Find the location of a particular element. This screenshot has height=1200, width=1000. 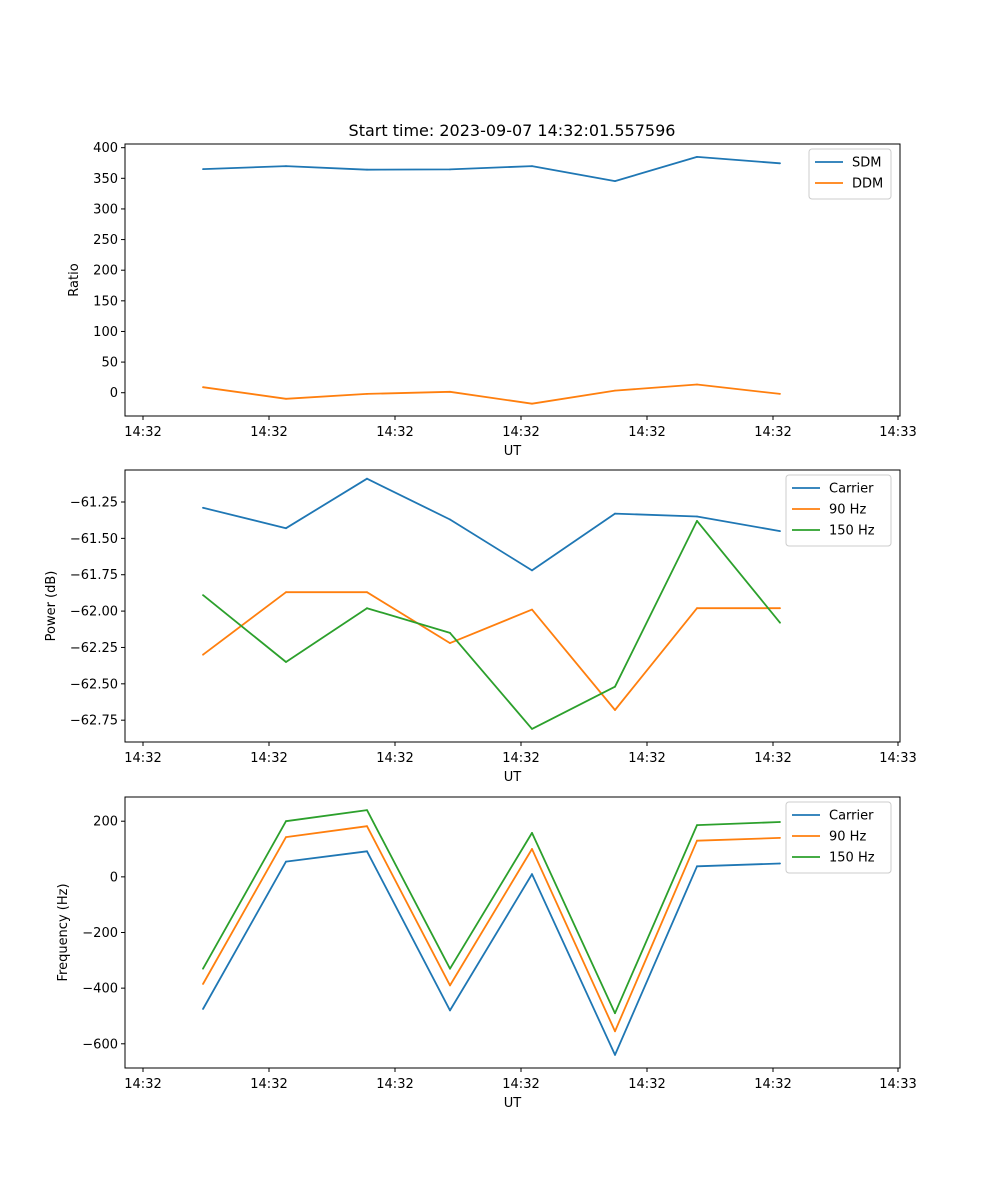

legend-label: DDM is located at coordinates (867, 184).